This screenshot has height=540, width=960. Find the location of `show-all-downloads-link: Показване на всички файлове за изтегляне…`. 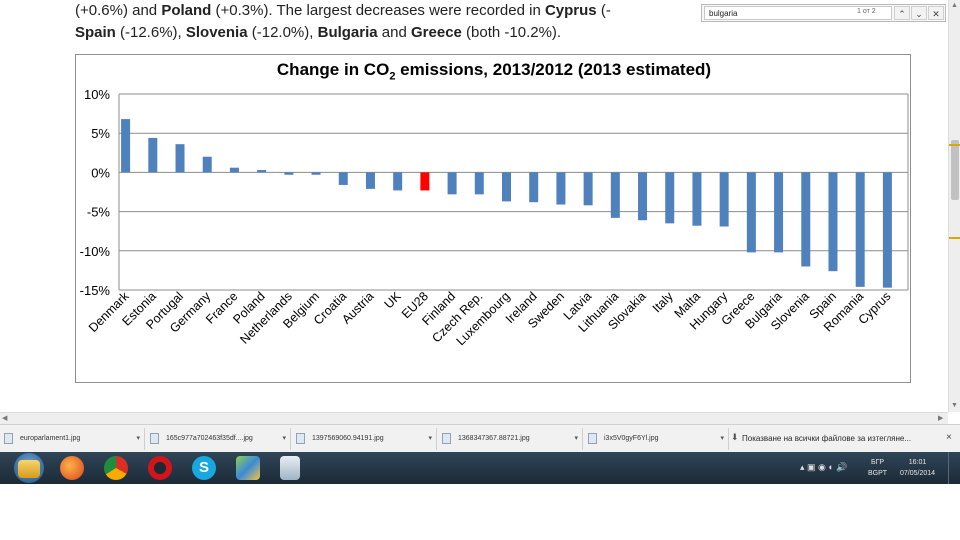

show-all-downloads-link: Показване на всички файлове за изтегляне… is located at coordinates (826, 438).